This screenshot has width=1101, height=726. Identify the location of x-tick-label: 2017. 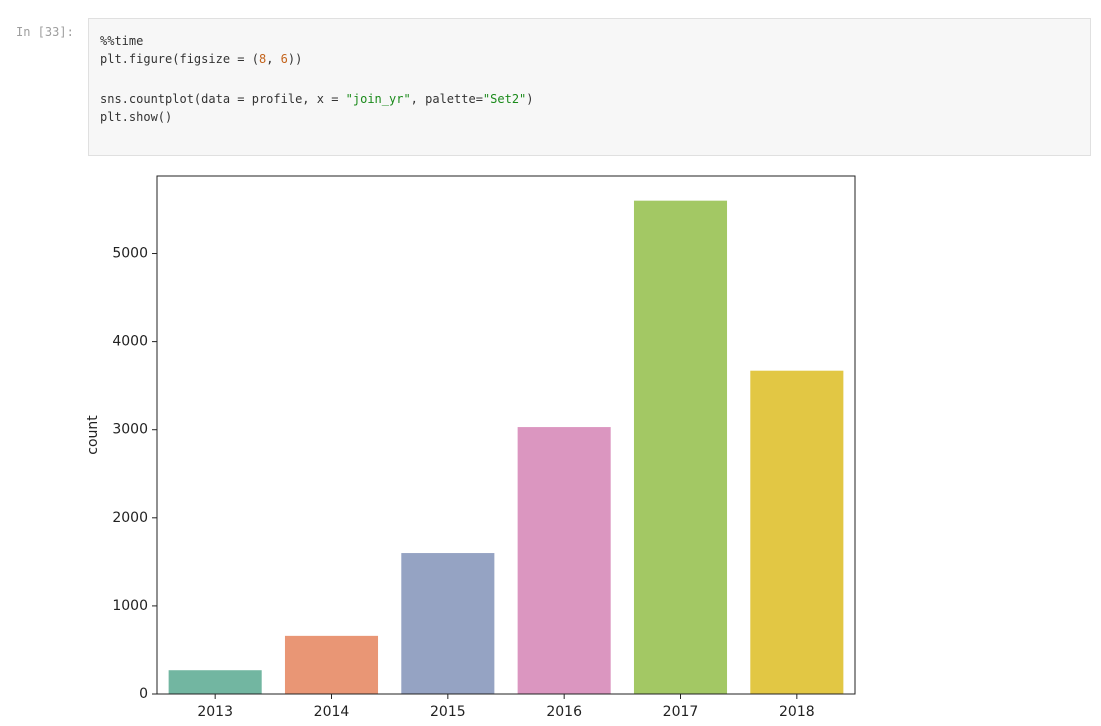
(681, 712).